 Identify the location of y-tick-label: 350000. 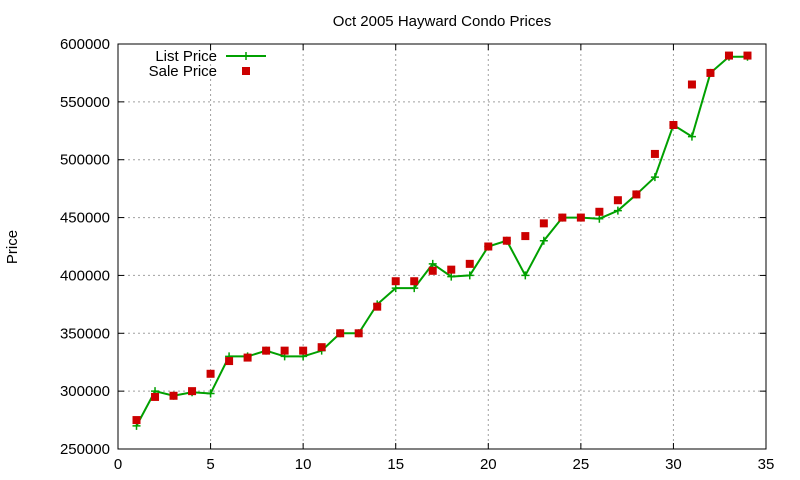
(85, 333).